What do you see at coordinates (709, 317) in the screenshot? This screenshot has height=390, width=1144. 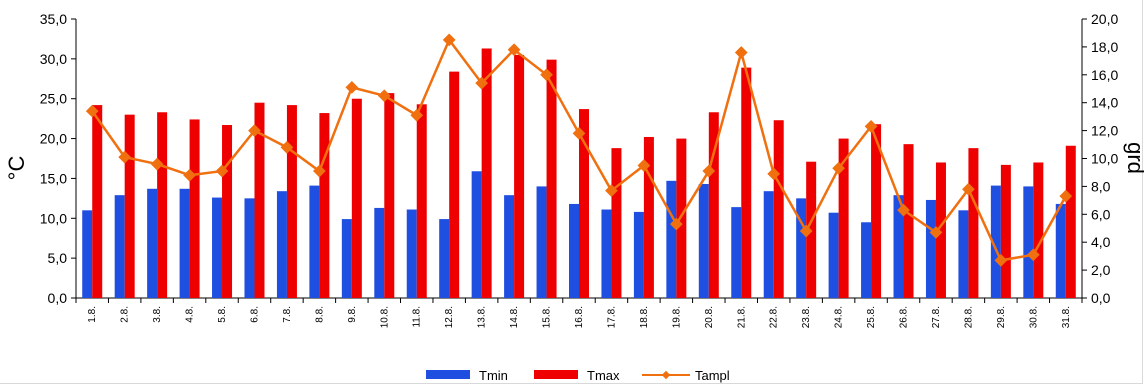 I see `x-tick-label: 20.8.` at bounding box center [709, 317].